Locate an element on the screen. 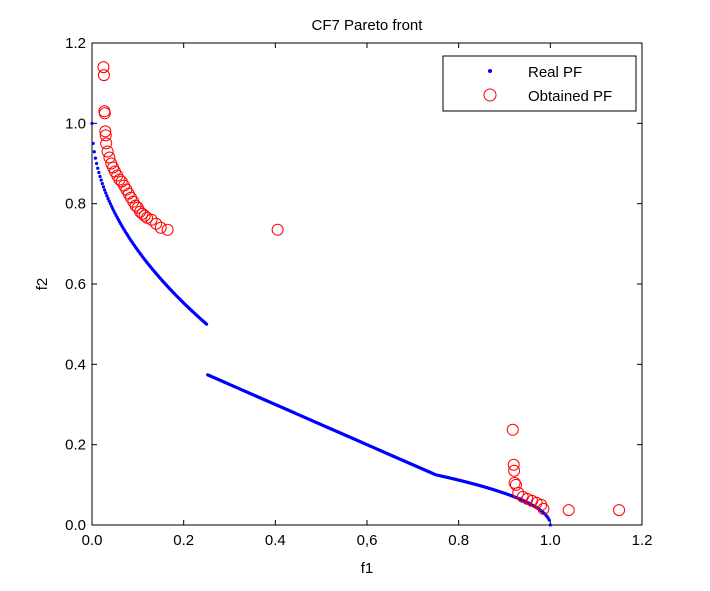  x-axis-label: f1 is located at coordinates (367, 568).